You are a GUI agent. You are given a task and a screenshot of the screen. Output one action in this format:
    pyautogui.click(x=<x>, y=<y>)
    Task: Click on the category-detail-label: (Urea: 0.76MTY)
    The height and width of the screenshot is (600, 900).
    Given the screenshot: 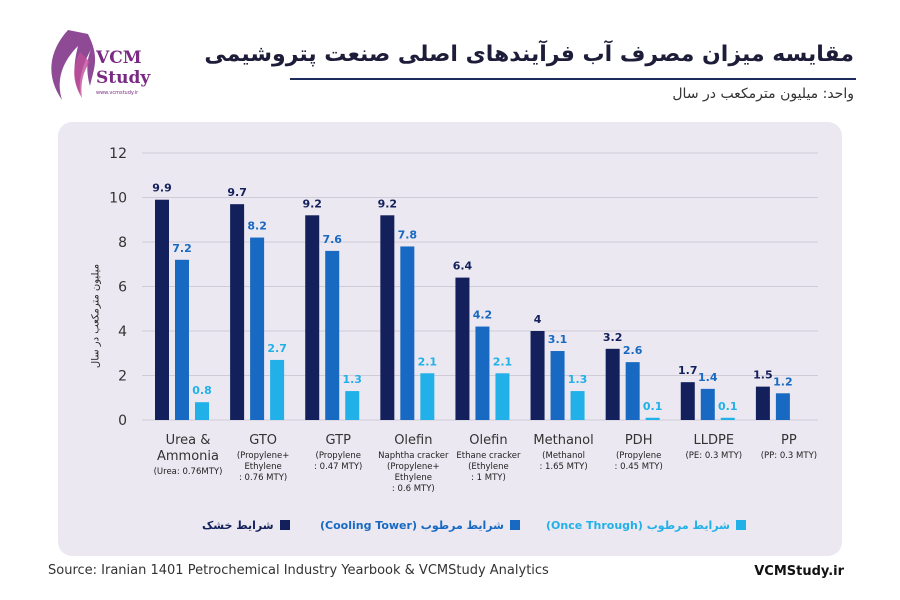 What is the action you would take?
    pyautogui.click(x=188, y=472)
    